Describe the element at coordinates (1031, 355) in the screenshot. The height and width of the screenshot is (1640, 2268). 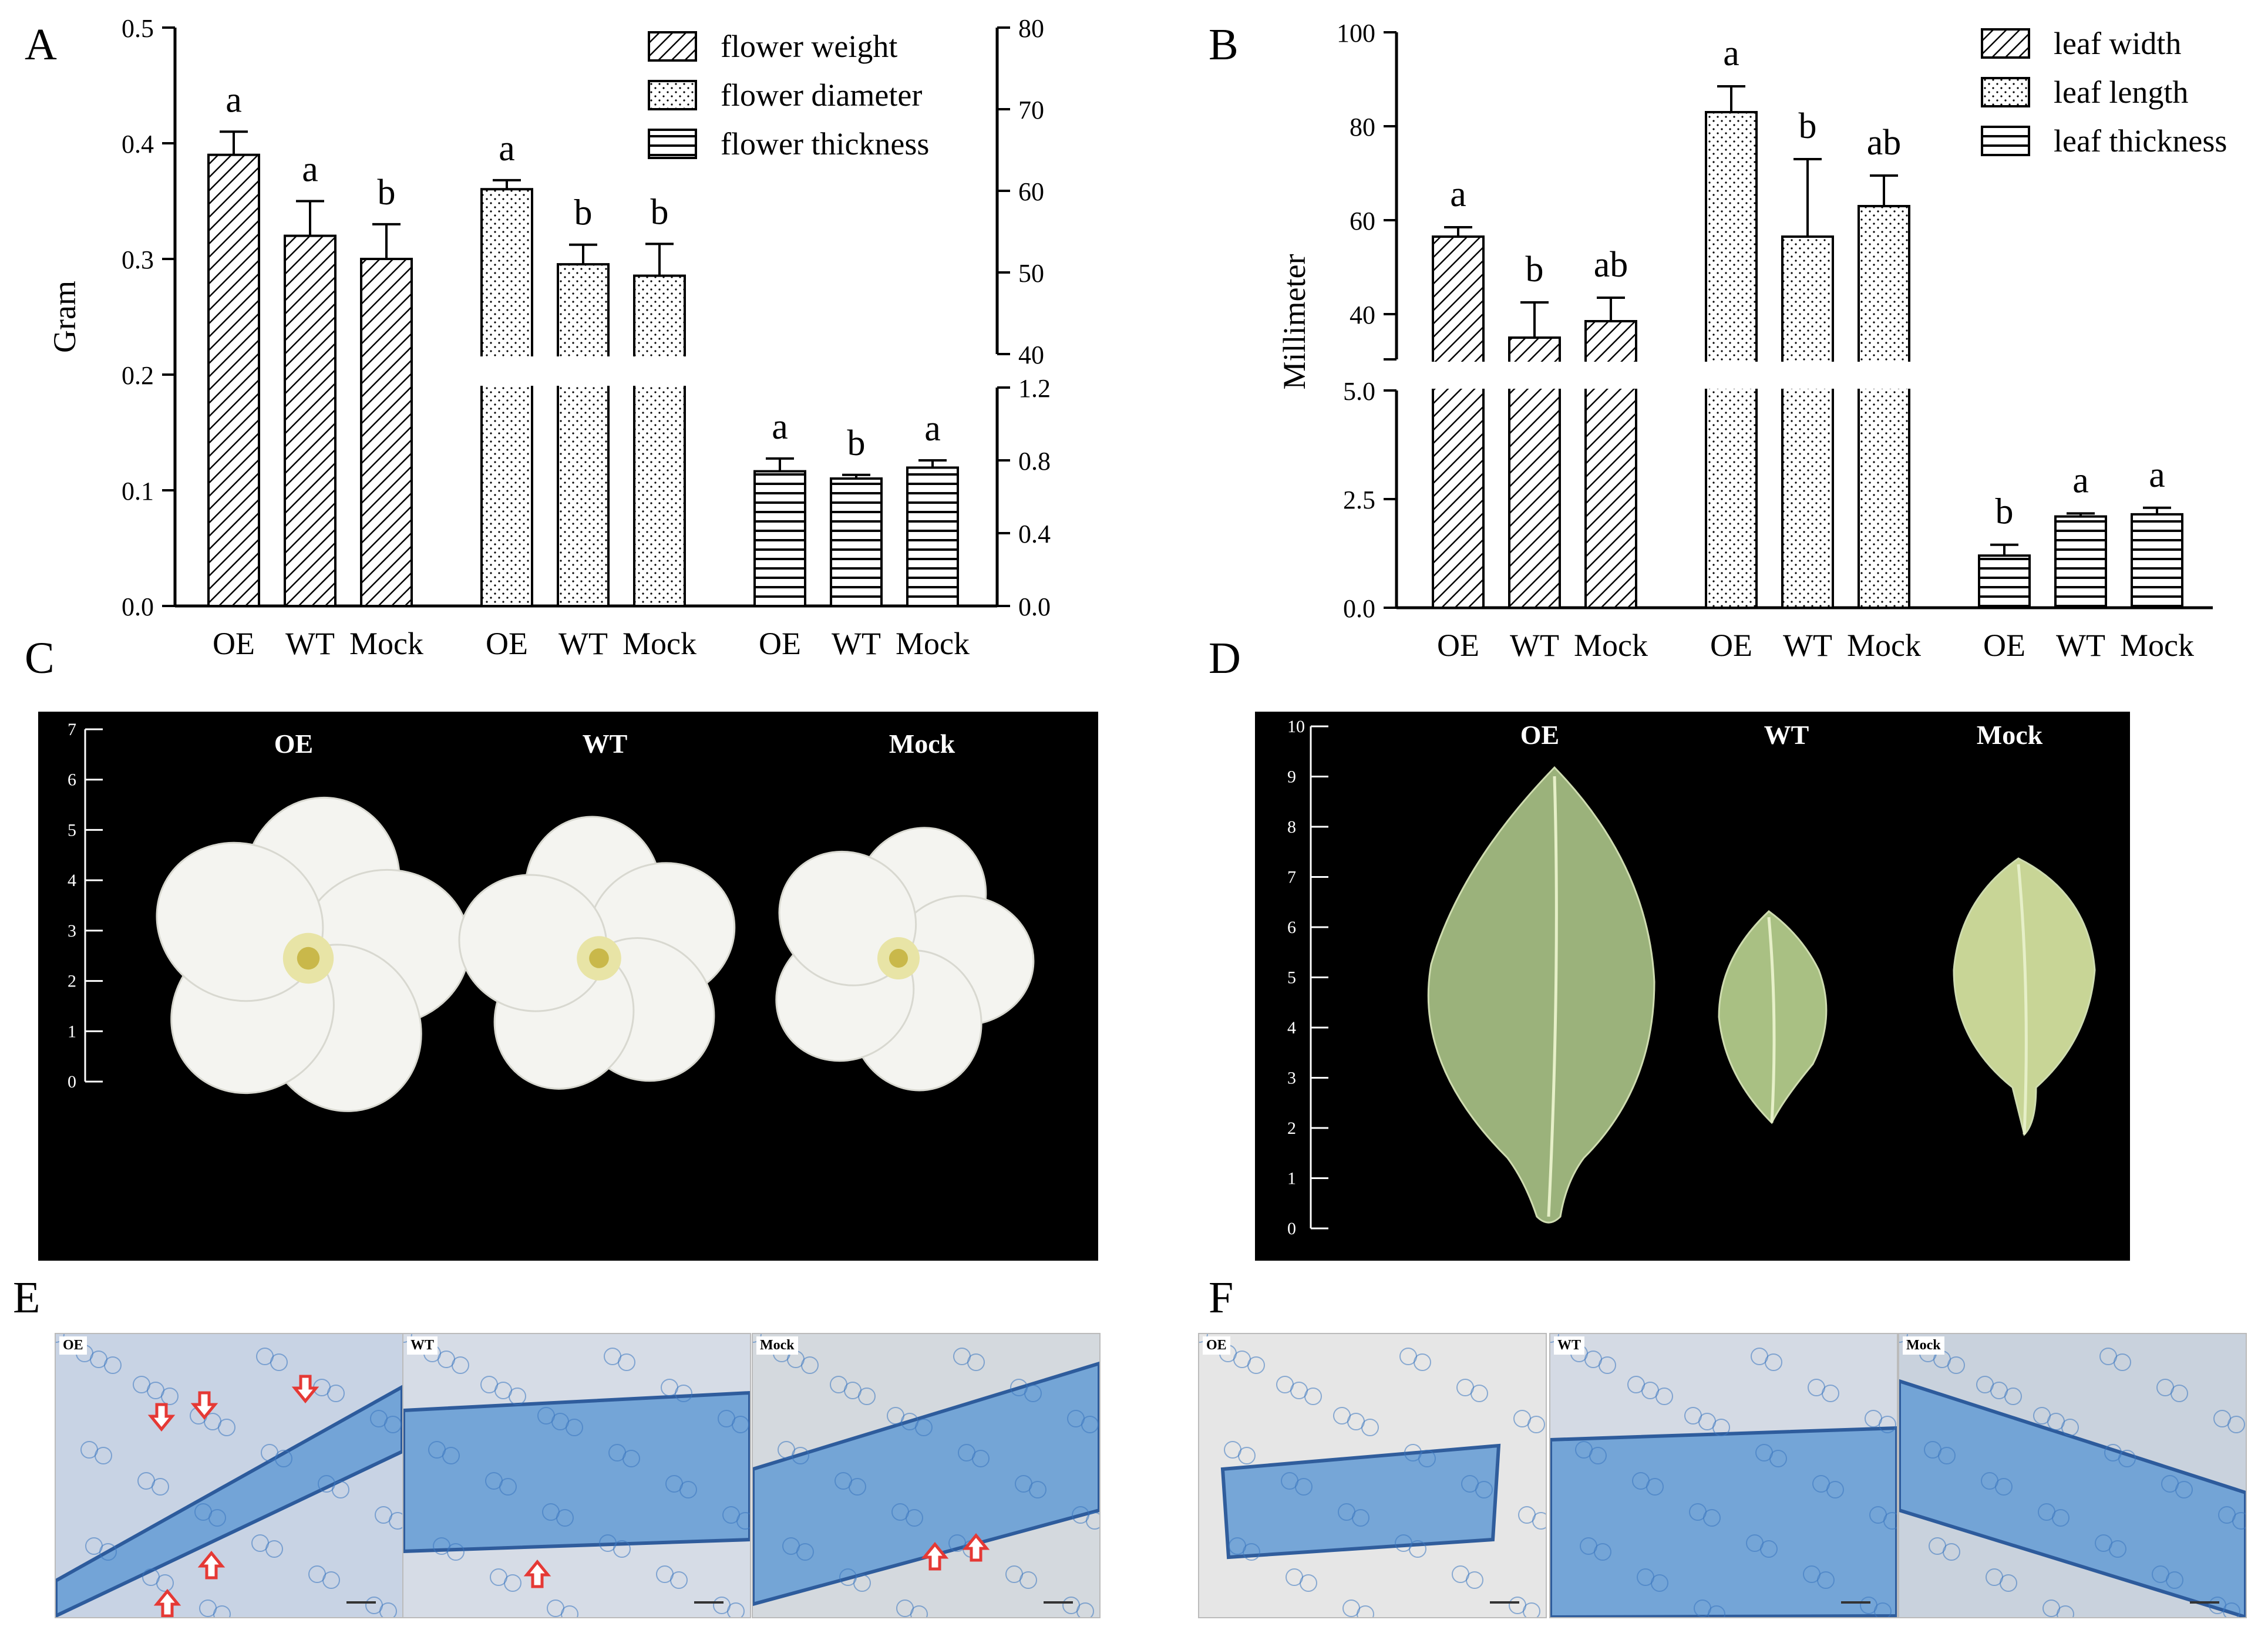
I see `y-right-tick-label: 40` at that location.